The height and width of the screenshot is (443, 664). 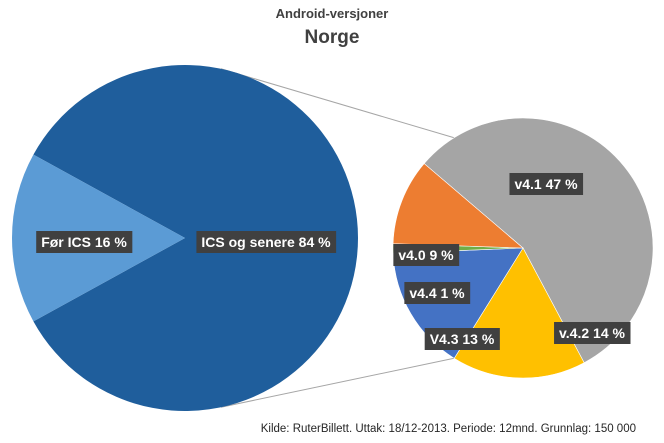 What do you see at coordinates (337, 103) in the screenshot?
I see `connector-top` at bounding box center [337, 103].